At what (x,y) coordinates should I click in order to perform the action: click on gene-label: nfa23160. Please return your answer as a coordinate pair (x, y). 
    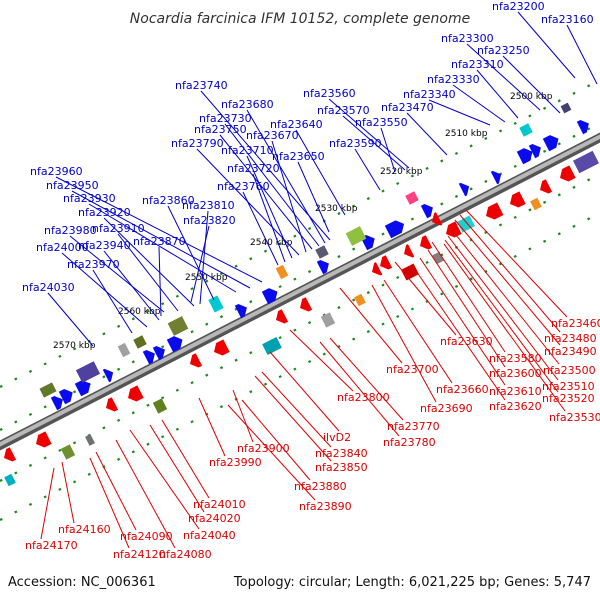
    Looking at the image, I should click on (567, 19).